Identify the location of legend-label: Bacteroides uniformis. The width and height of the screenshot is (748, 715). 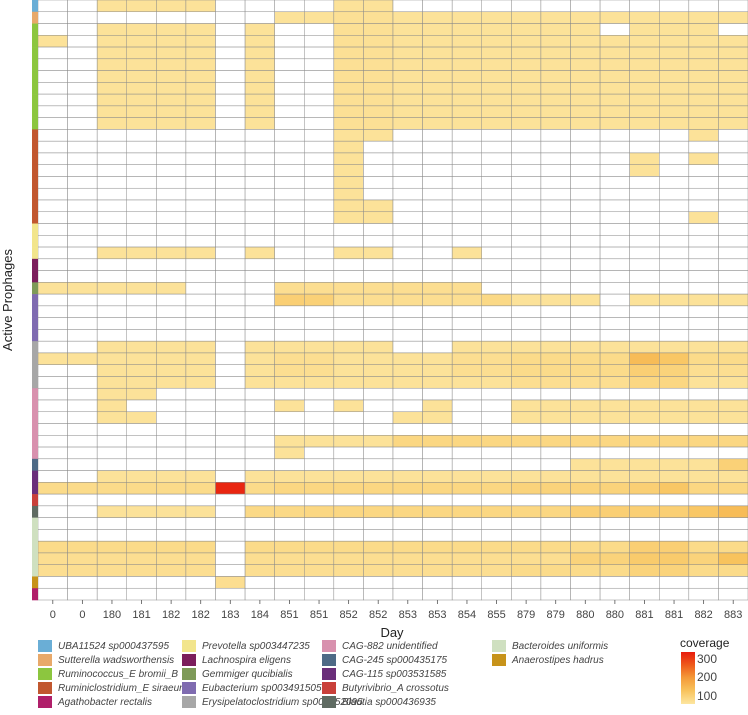
(560, 646).